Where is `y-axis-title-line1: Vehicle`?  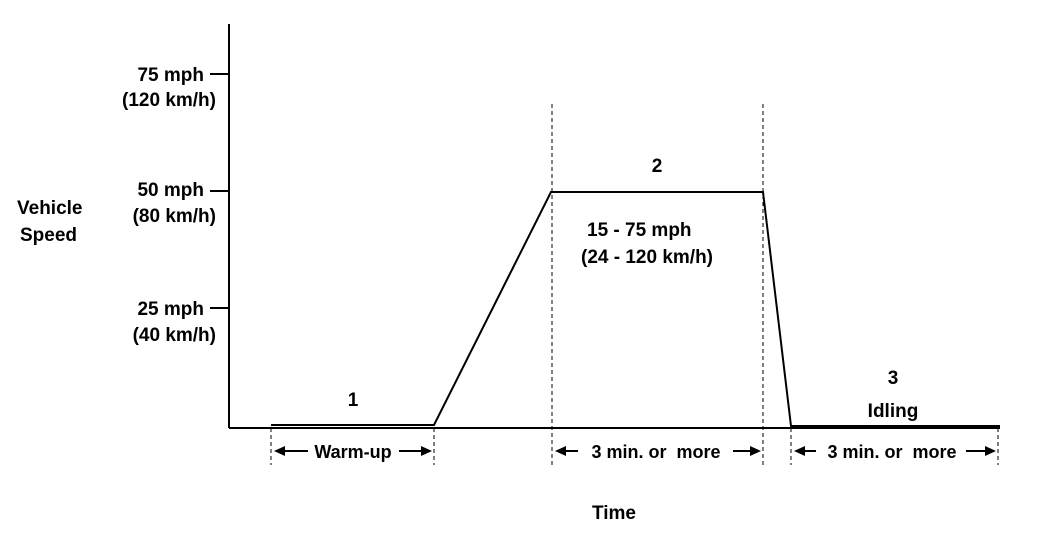 y-axis-title-line1: Vehicle is located at coordinates (50, 208).